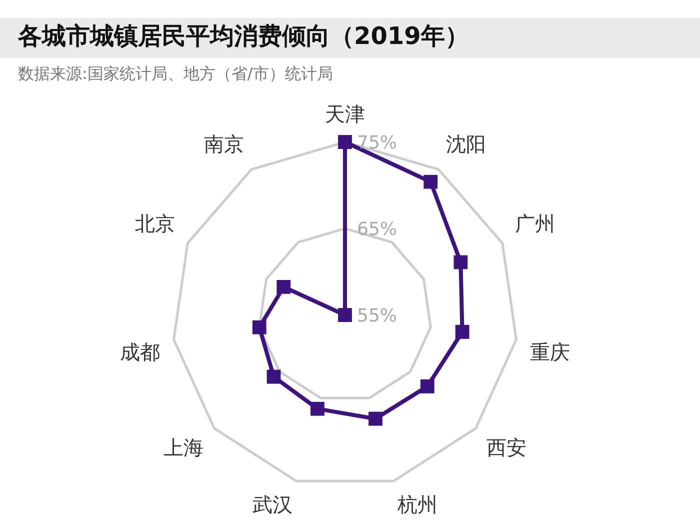  Describe the element at coordinates (506, 448) in the screenshot. I see `spoke-label: 西安` at that location.